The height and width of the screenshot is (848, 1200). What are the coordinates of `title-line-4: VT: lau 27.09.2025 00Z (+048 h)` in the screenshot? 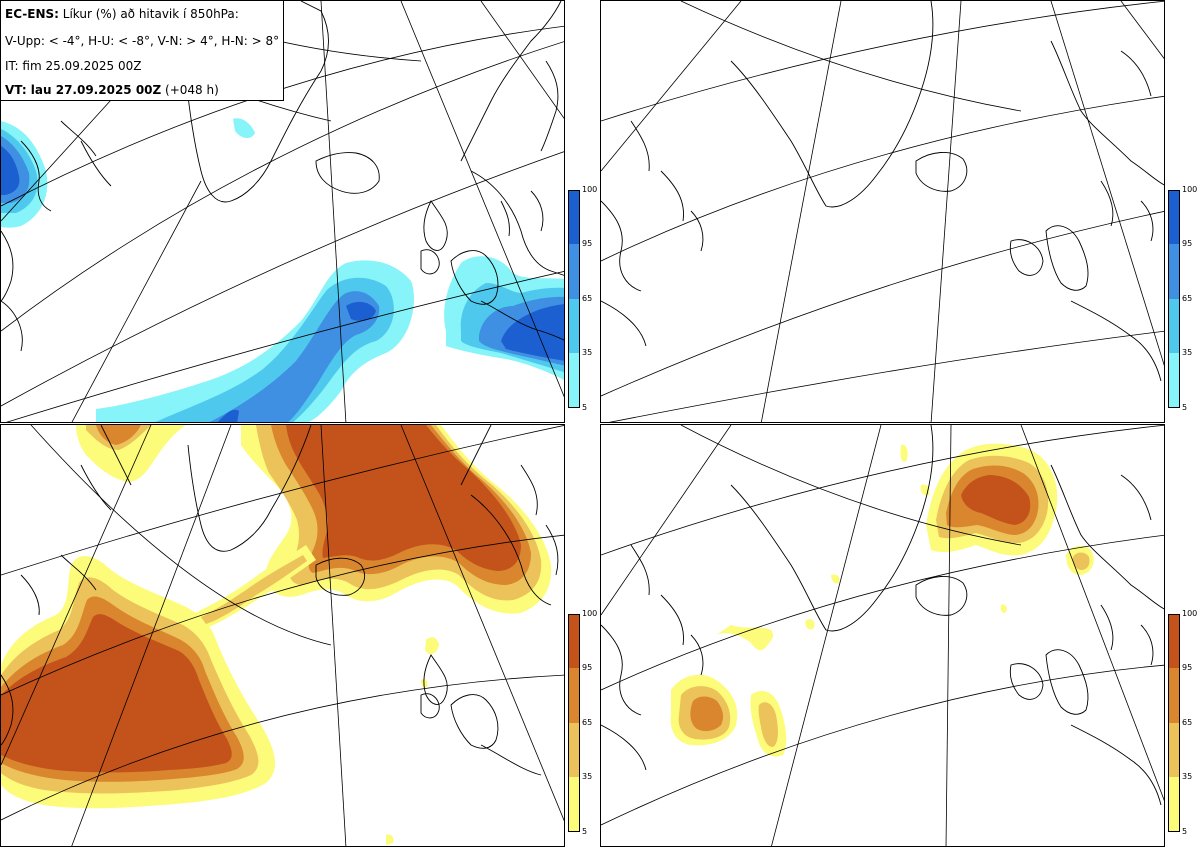 It's located at (112, 90).